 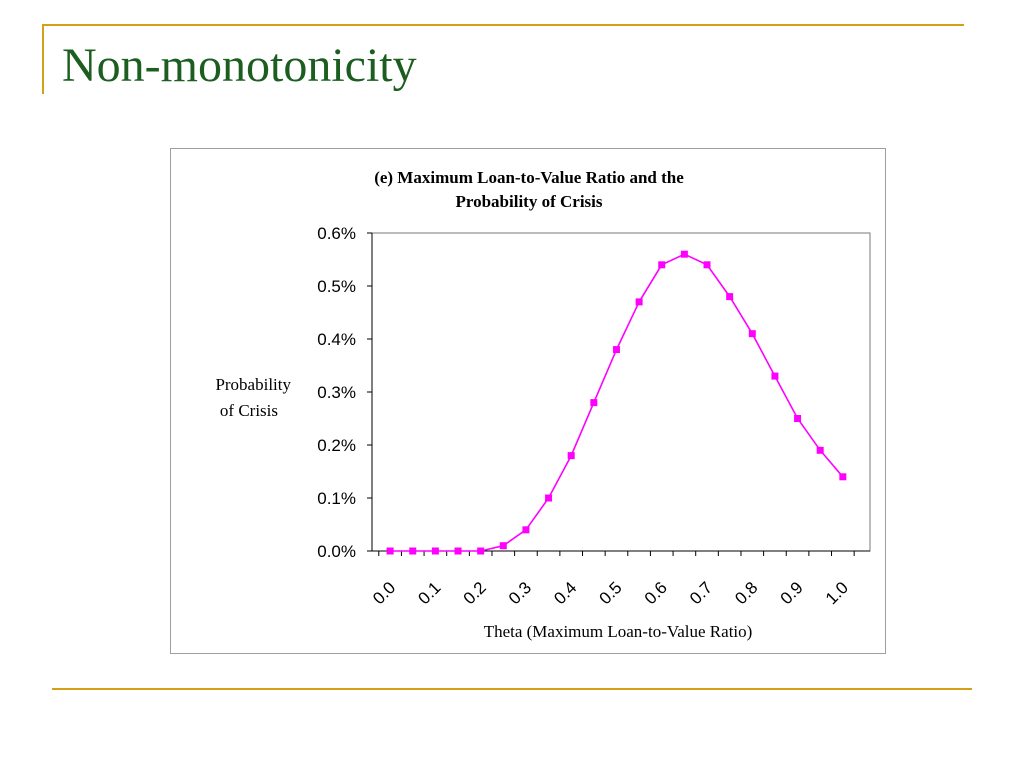 I want to click on y-tick-label: 0.2%, so click(x=336, y=445).